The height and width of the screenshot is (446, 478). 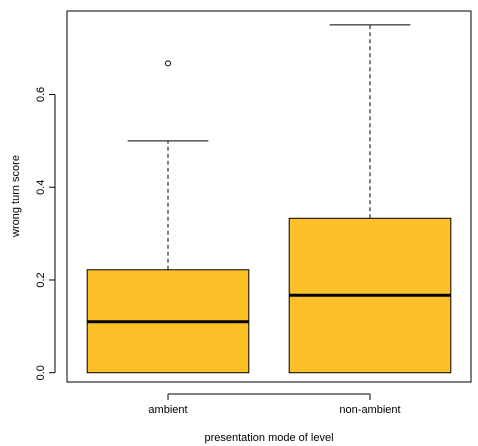 What do you see at coordinates (45, 233) in the screenshot?
I see `y-axis: 0.0 0.2 0.4 0.6` at bounding box center [45, 233].